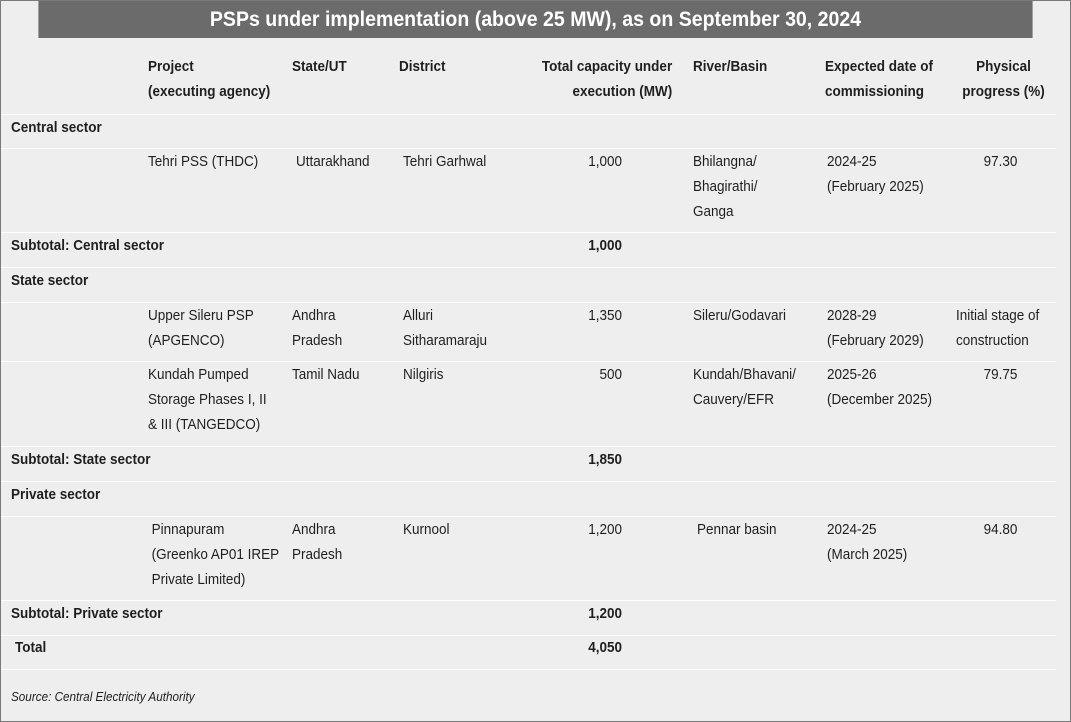 This screenshot has height=722, width=1071. What do you see at coordinates (730, 66) in the screenshot?
I see `header-river: River/Basin` at bounding box center [730, 66].